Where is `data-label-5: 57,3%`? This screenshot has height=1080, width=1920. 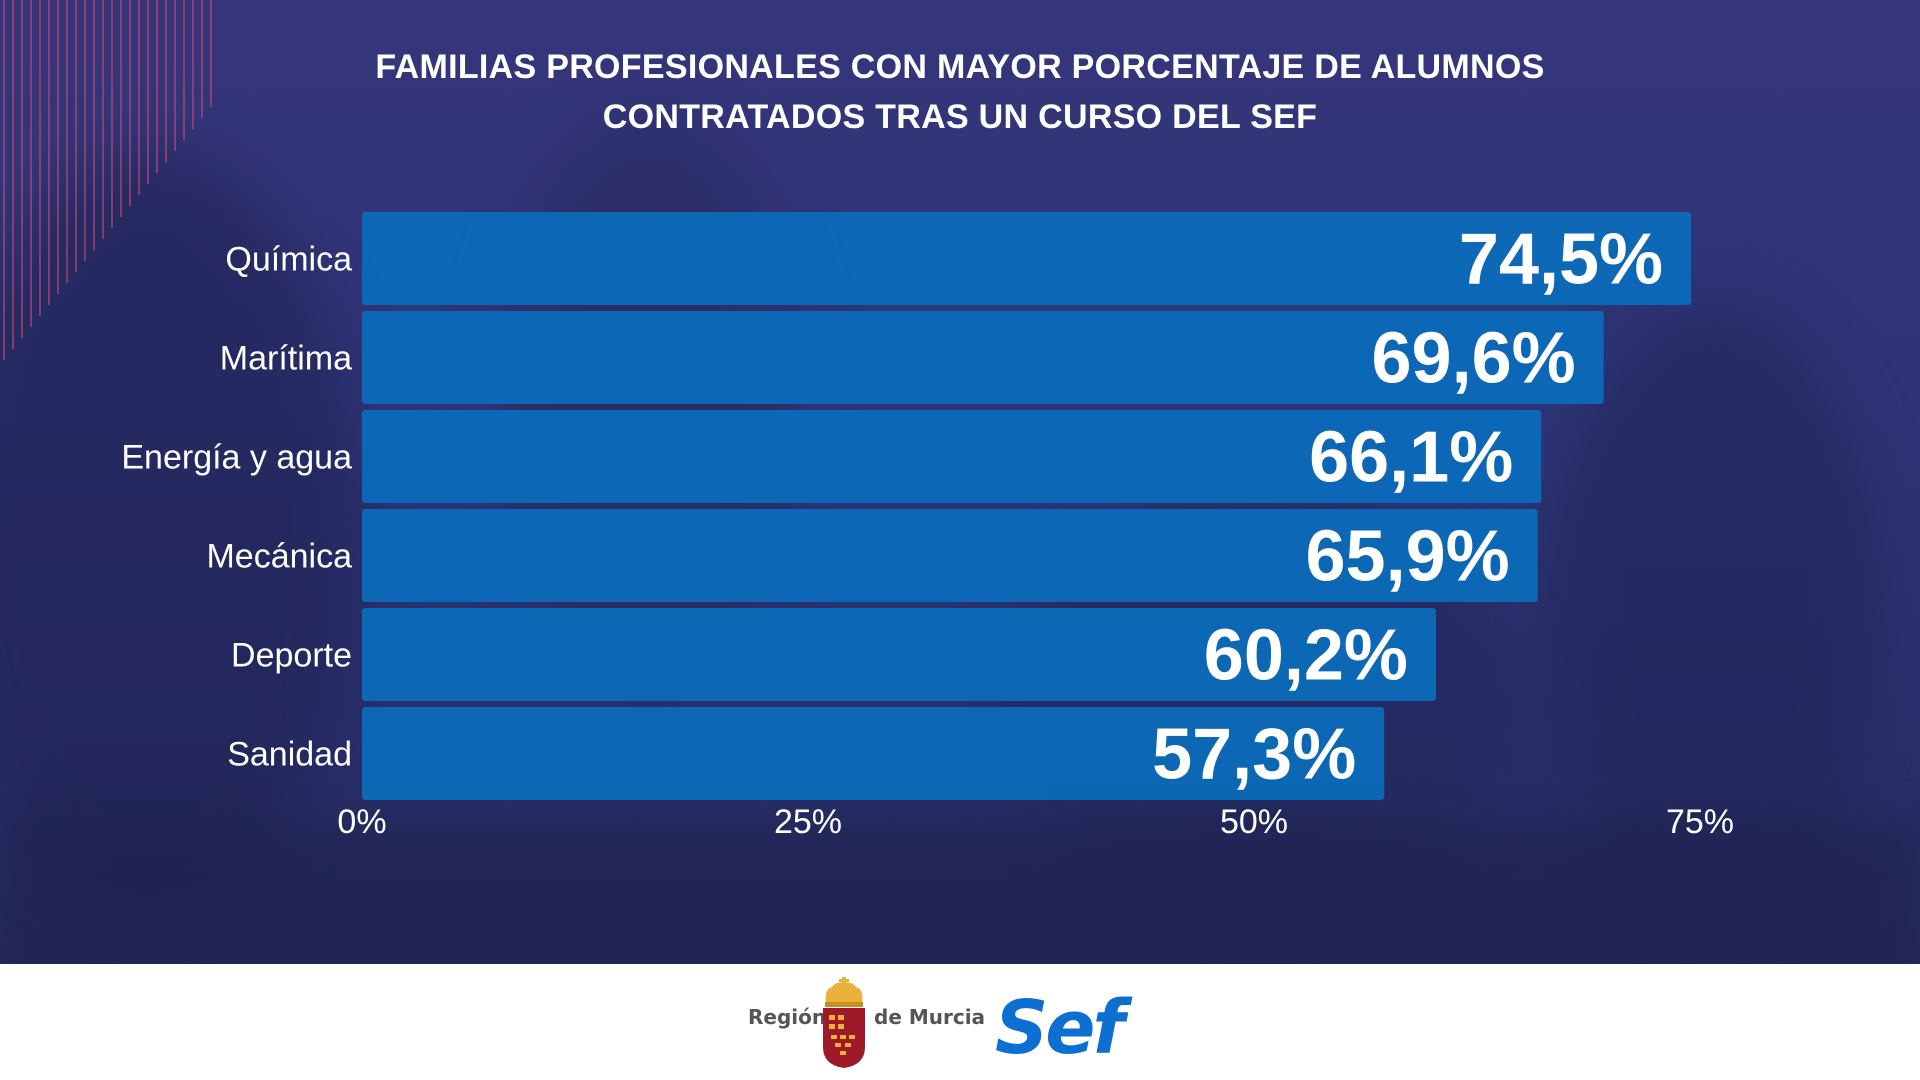
data-label-5: 57,3% is located at coordinates (1254, 755).